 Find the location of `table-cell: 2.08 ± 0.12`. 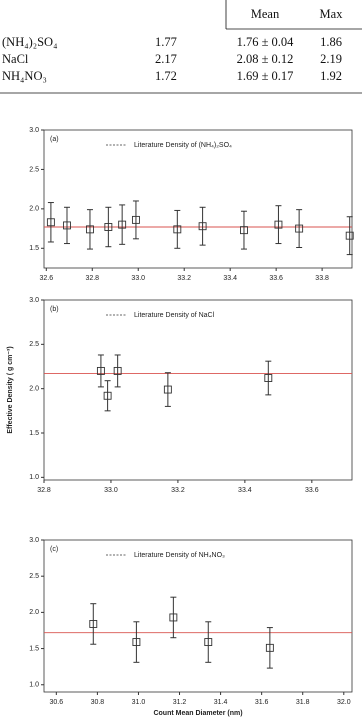

table-cell: 2.08 ± 0.12 is located at coordinates (265, 59).